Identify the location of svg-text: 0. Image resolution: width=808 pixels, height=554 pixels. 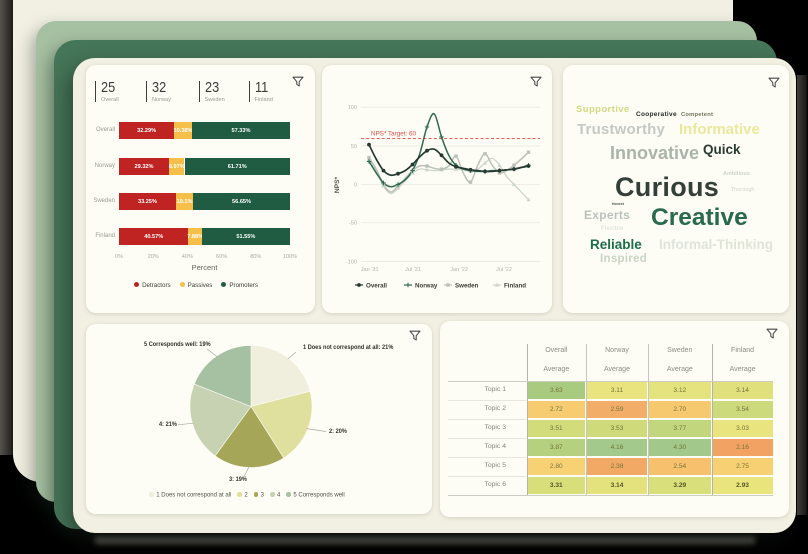
(355, 185).